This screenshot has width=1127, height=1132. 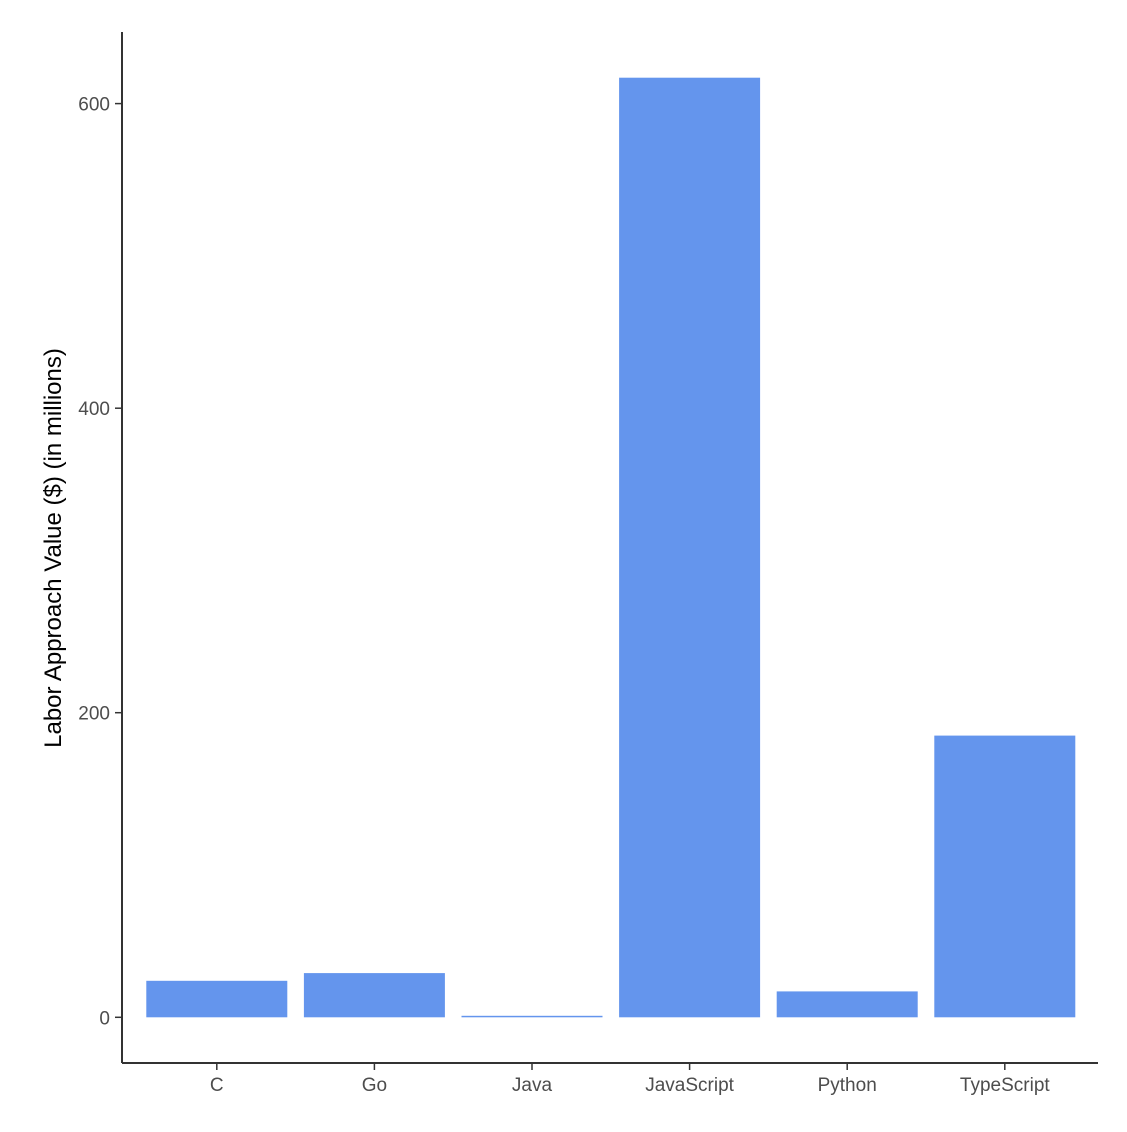 What do you see at coordinates (104, 1018) in the screenshot?
I see `y-tick-label: 0` at bounding box center [104, 1018].